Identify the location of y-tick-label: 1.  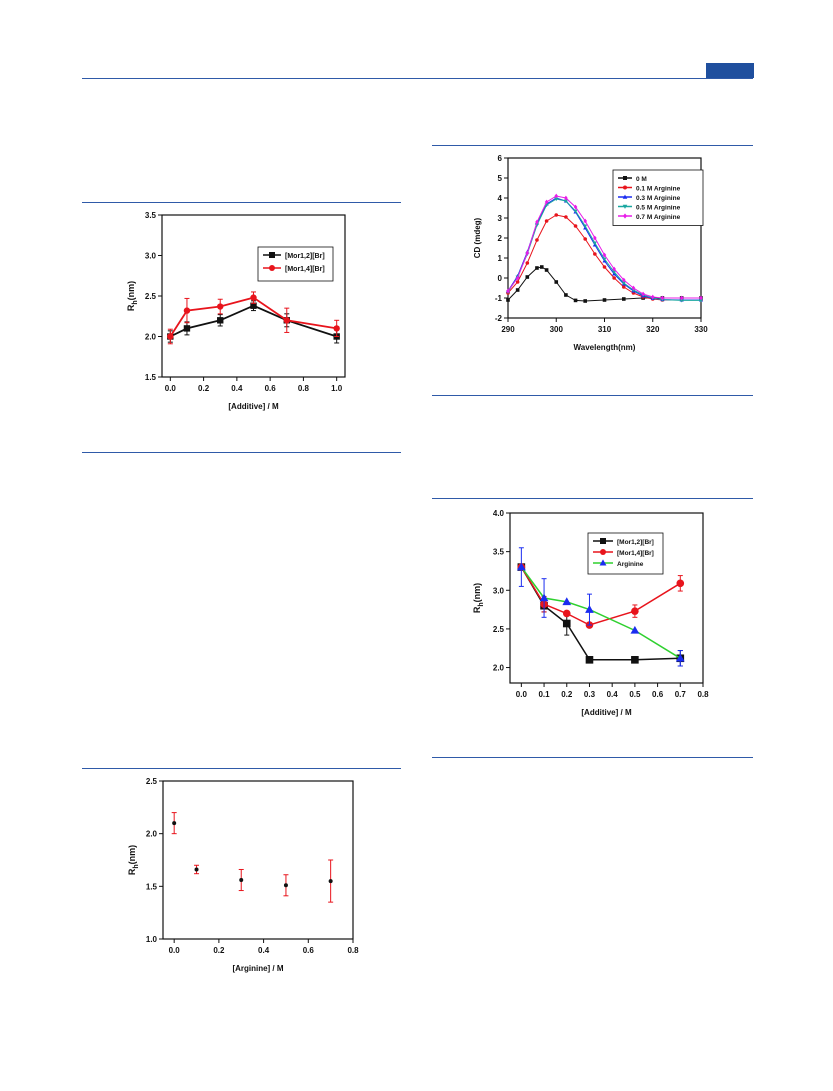
(500, 258).